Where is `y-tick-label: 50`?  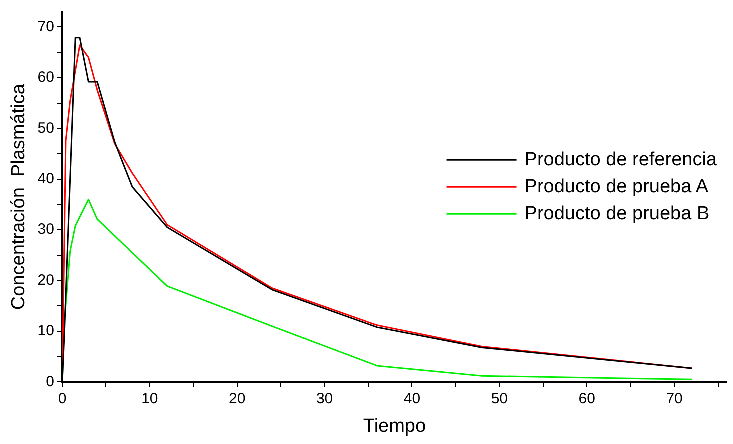
y-tick-label: 50 is located at coordinates (46, 128).